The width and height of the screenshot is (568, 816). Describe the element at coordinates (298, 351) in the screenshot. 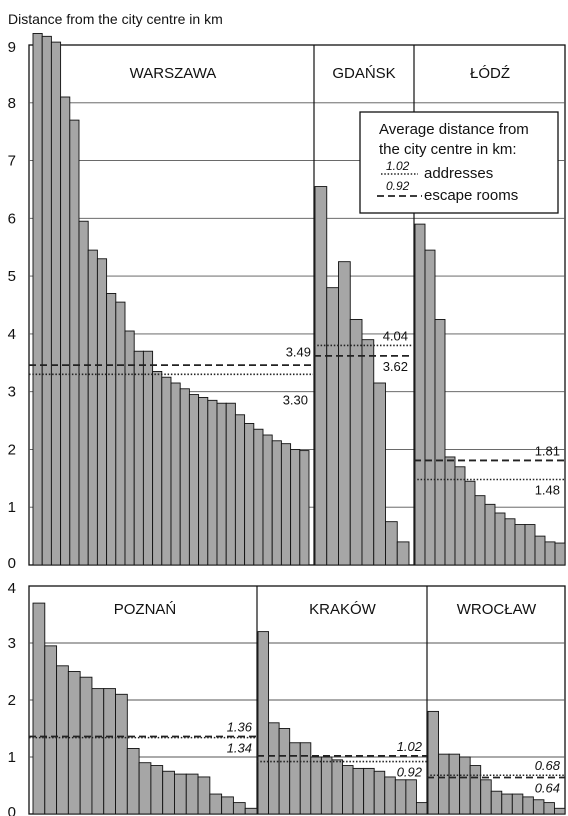

I see `city-average-side-label: 3.49` at that location.